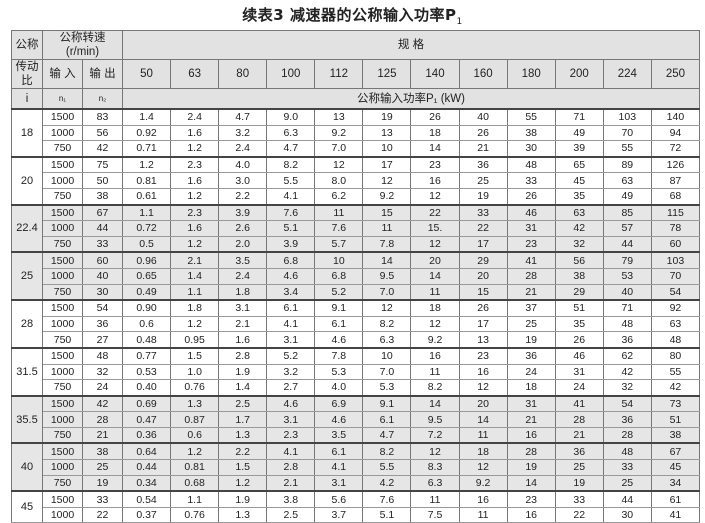 Image resolution: width=705 pixels, height=523 pixels. I want to click on power-cell: 53, so click(627, 276).